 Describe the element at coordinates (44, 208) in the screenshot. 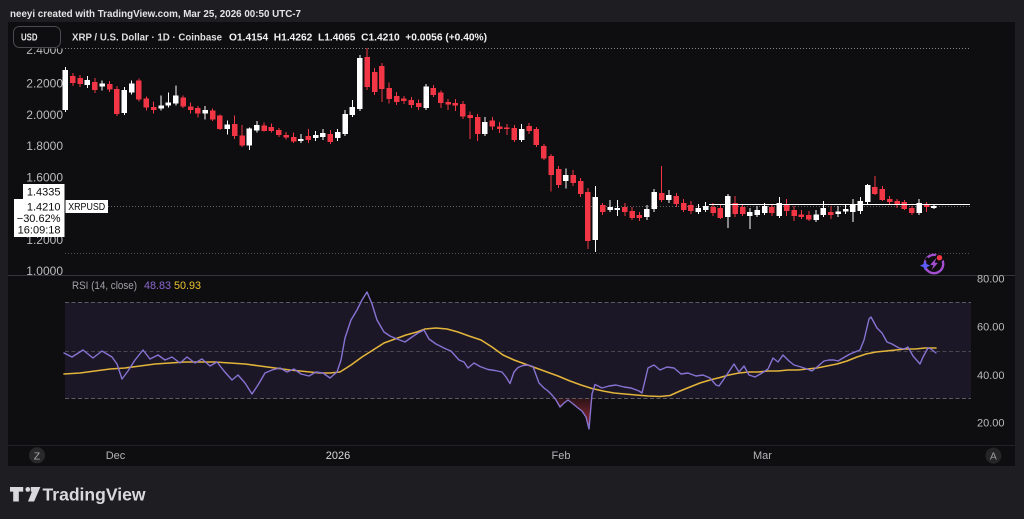

I see `svg-text: 1.4210` at that location.